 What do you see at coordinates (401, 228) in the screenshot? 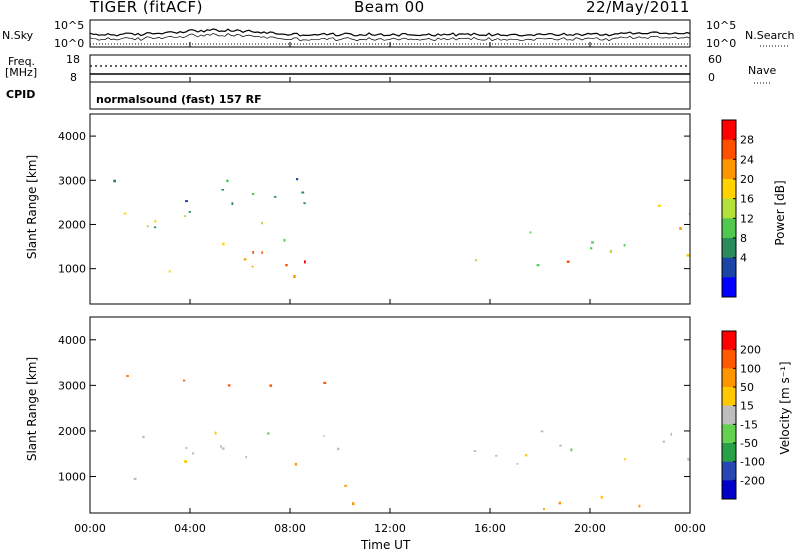
I see `power-heatmap` at bounding box center [401, 228].